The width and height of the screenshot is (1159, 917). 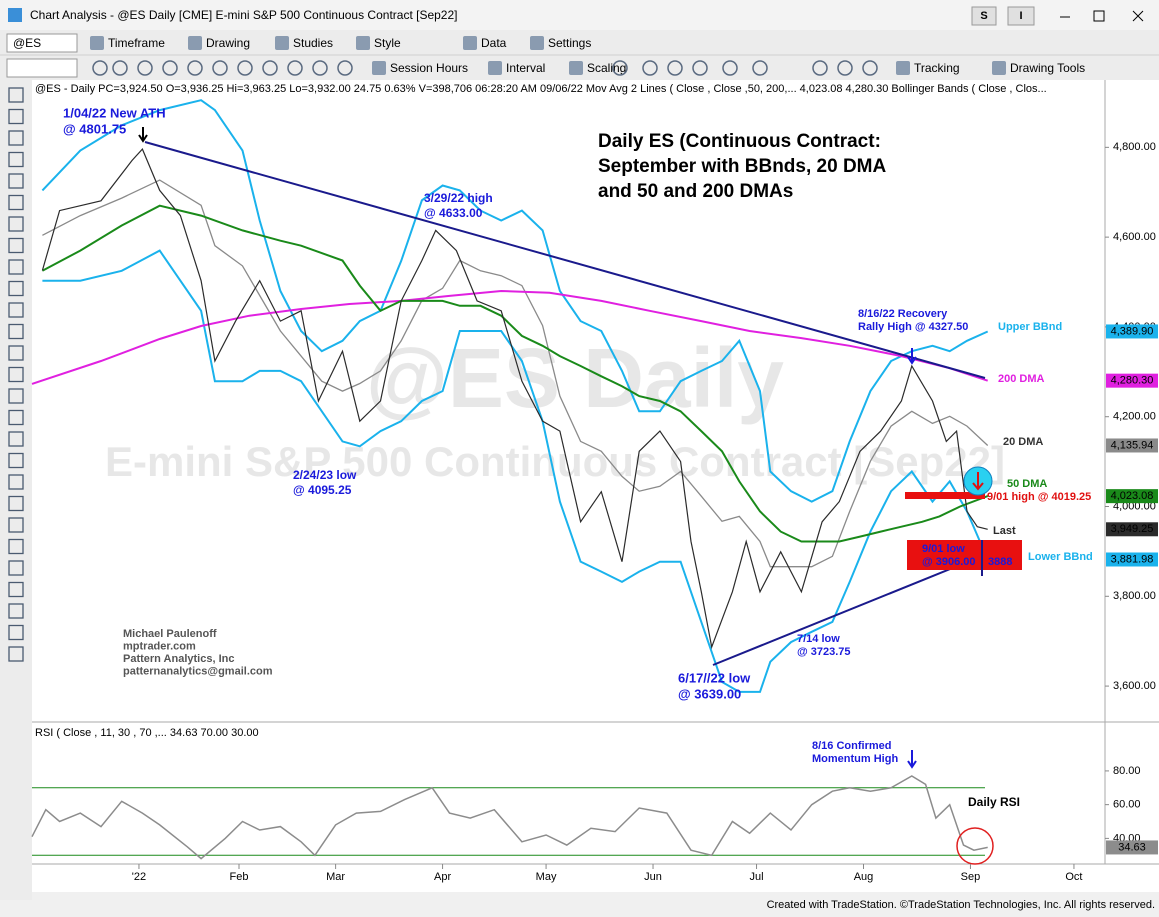 What do you see at coordinates (1060, 557) in the screenshot?
I see `series-label: Lower BBnd` at bounding box center [1060, 557].